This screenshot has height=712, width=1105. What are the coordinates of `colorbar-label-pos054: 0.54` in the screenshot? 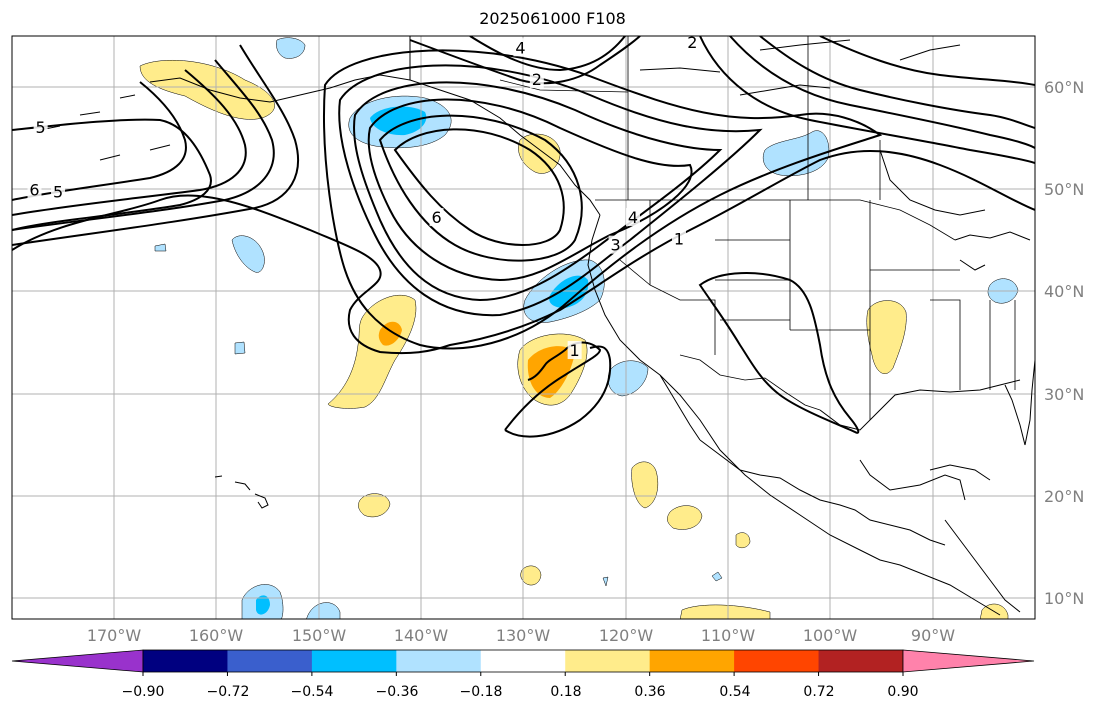 It's located at (735, 692).